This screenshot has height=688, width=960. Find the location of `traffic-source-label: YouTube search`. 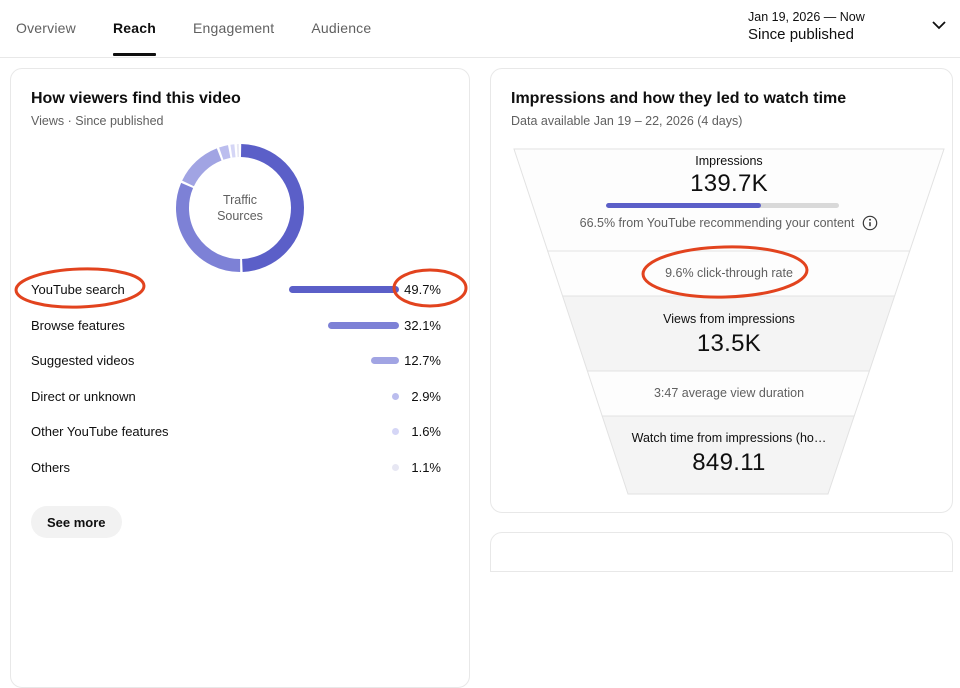

traffic-source-label: YouTube search is located at coordinates (78, 289).